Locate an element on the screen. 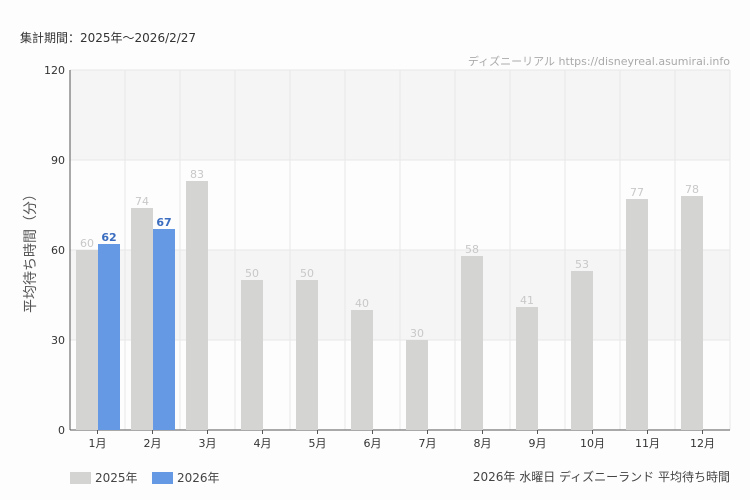 The image size is (750, 500). y-tick-label: 90 is located at coordinates (58, 160).